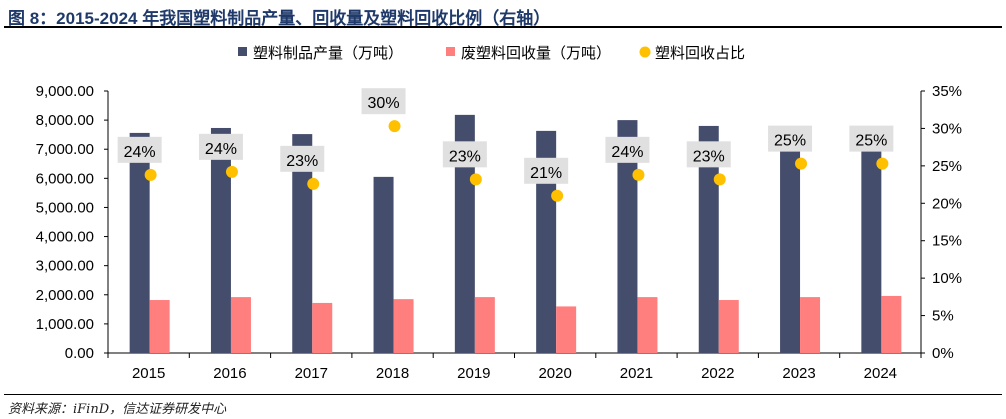 The height and width of the screenshot is (419, 1006). I want to click on left-tick-label: 6,000.00, so click(65, 178).